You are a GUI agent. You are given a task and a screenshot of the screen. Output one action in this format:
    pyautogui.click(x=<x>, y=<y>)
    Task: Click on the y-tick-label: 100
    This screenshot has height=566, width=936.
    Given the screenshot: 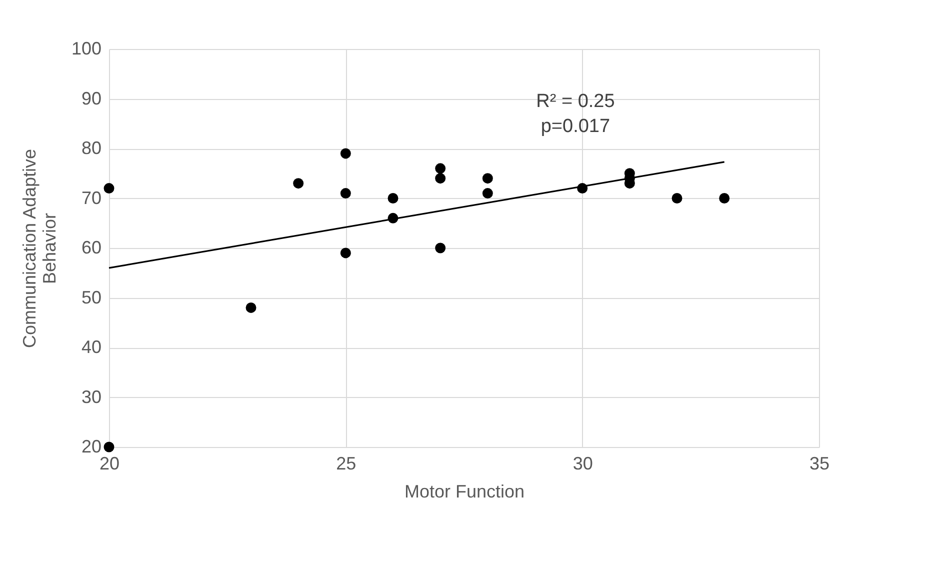 What is the action you would take?
    pyautogui.click(x=86, y=48)
    